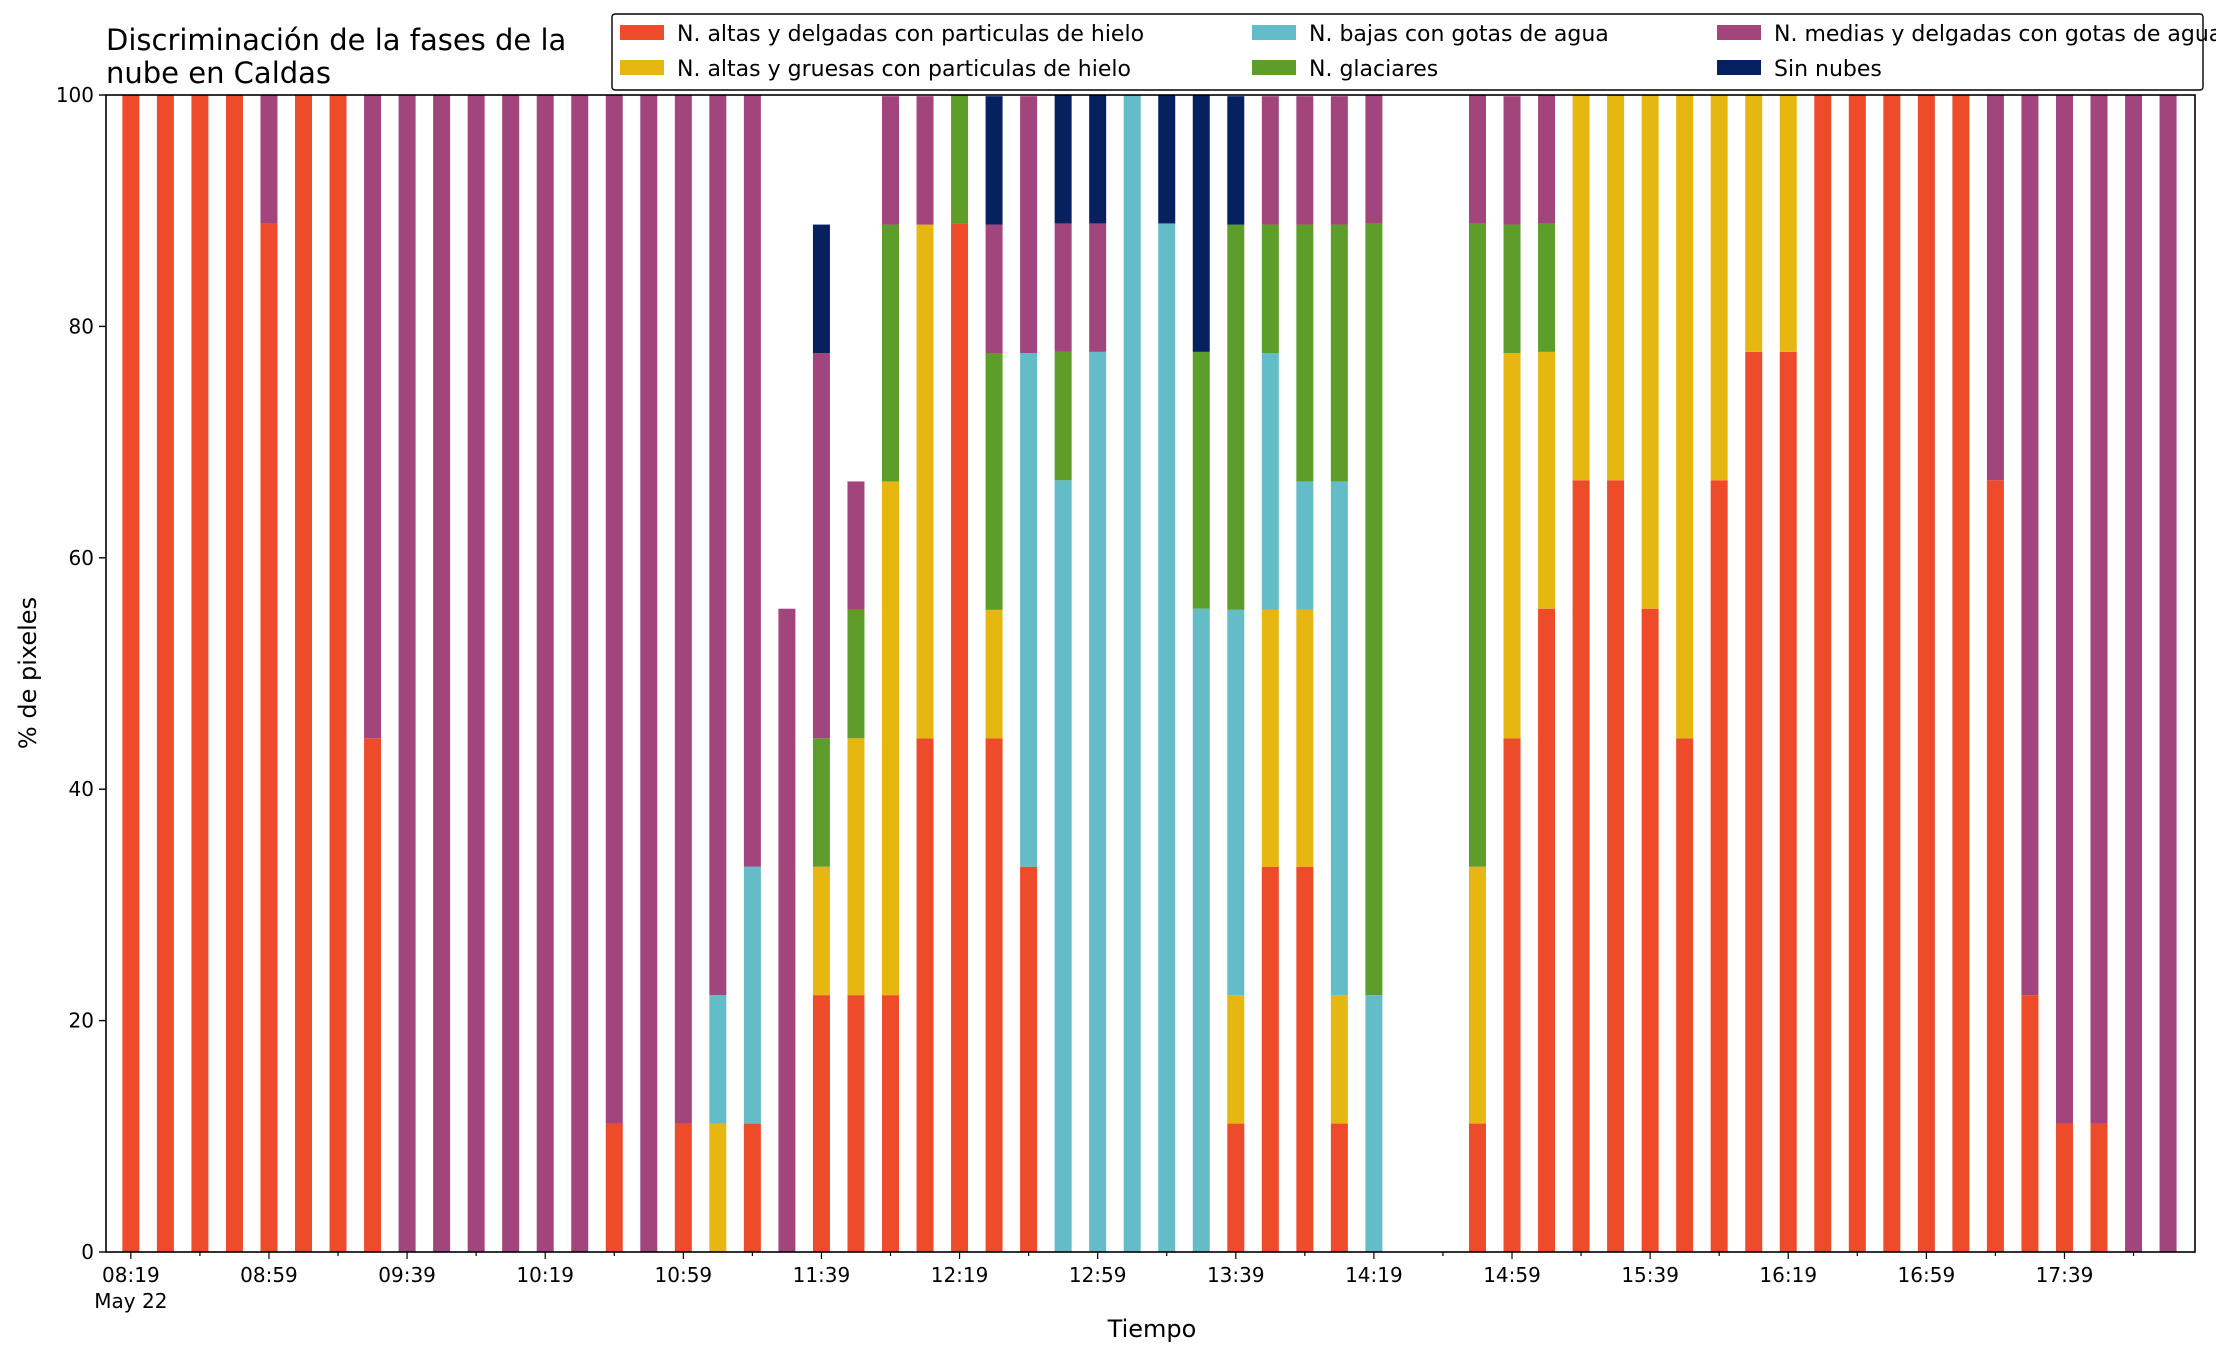 The image size is (2216, 1355). Describe the element at coordinates (1270, 289) in the screenshot. I see `bar-segment-s3-t33` at that location.